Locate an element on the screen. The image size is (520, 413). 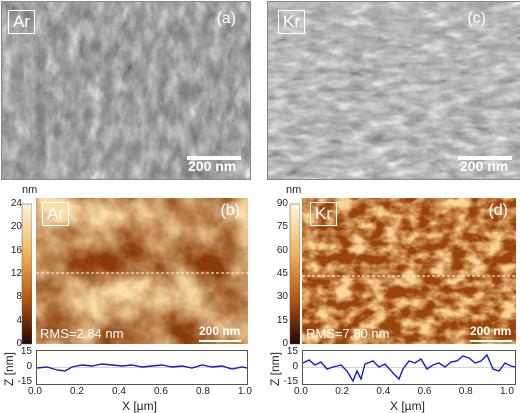
colorbar-b-tick-0: 24 is located at coordinates (16, 203).